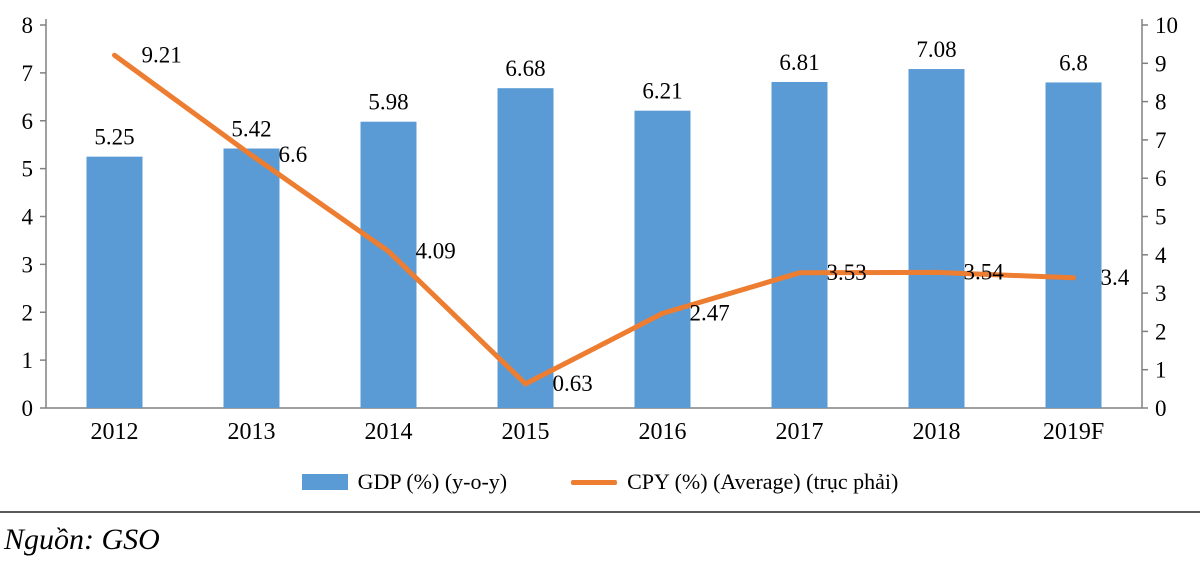 The image size is (1200, 585). I want to click on svg-text: 2017, so click(800, 432).